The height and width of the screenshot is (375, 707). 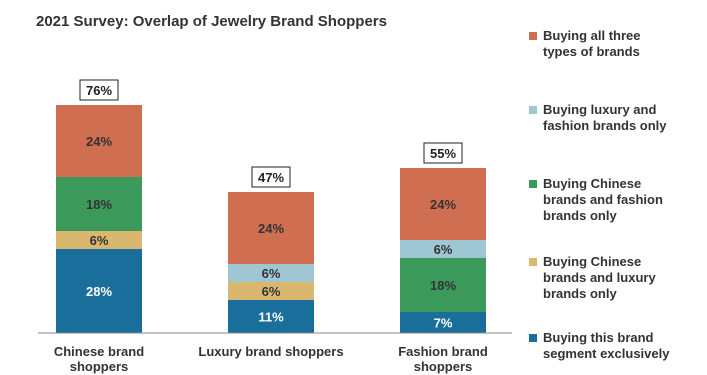 What do you see at coordinates (443, 359) in the screenshot?
I see `category-label: Fashion brand shoppers` at bounding box center [443, 359].